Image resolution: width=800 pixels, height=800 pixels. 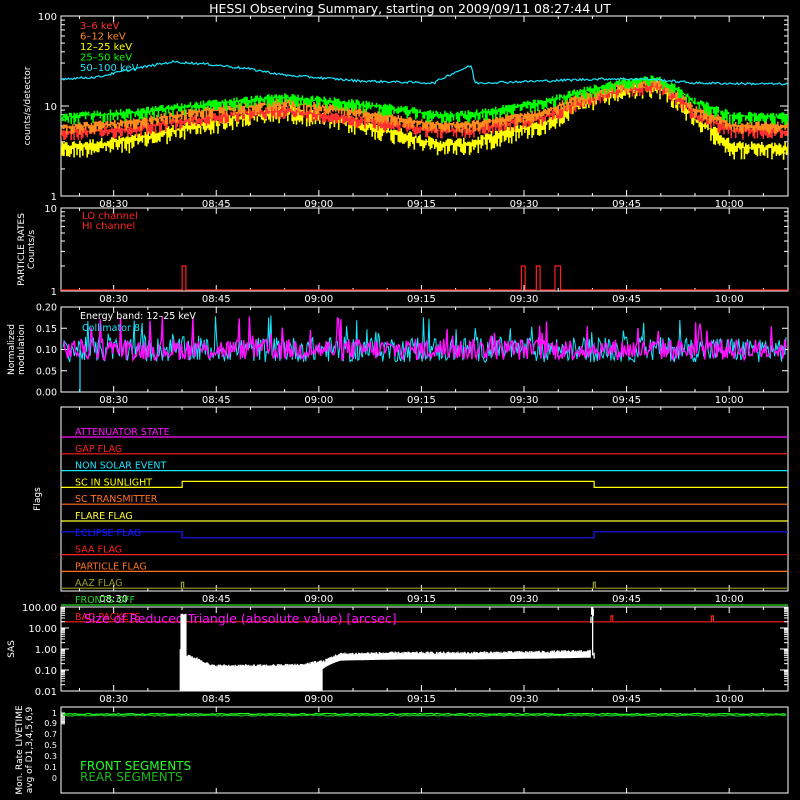 What do you see at coordinates (46, 371) in the screenshot?
I see `y-tick-label: 0.05` at bounding box center [46, 371].